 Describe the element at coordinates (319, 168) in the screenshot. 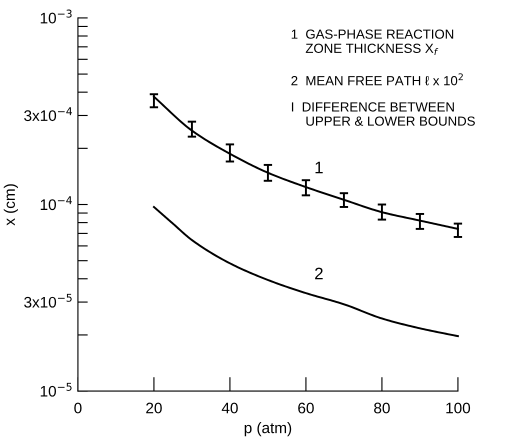

I see `series-label: 1` at that location.